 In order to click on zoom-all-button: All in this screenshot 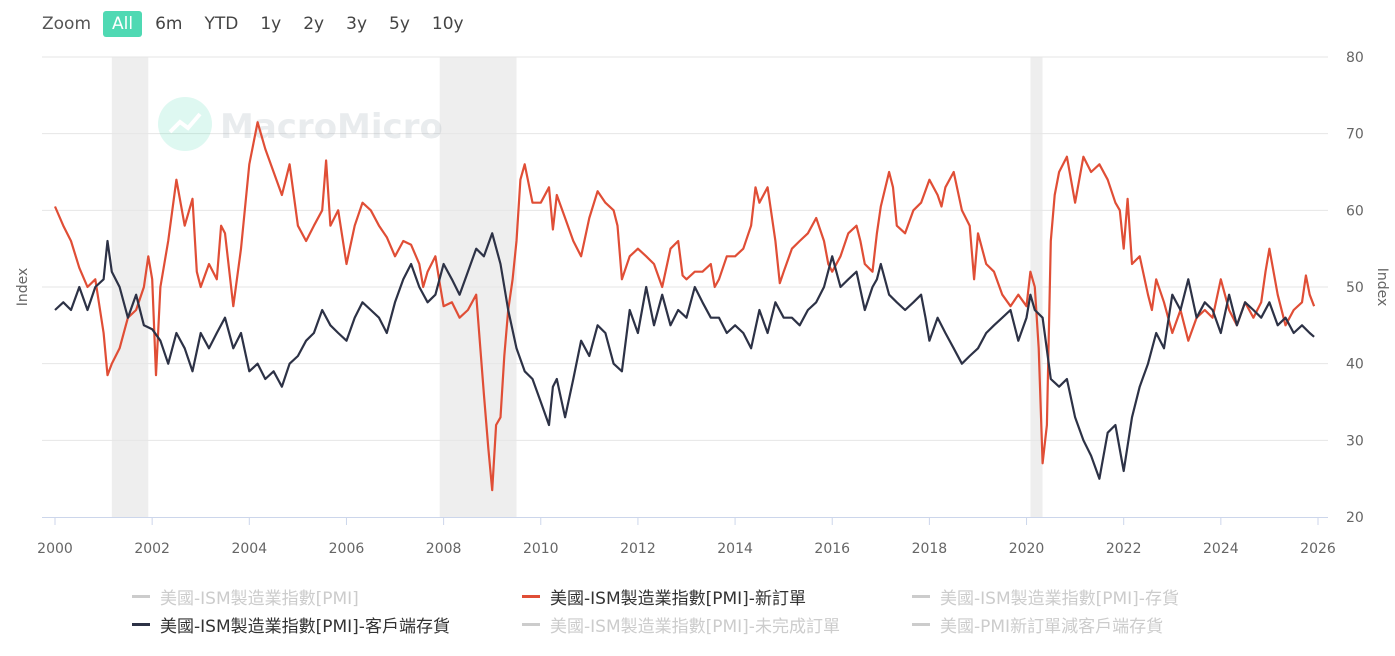, I will do `click(123, 24)`.